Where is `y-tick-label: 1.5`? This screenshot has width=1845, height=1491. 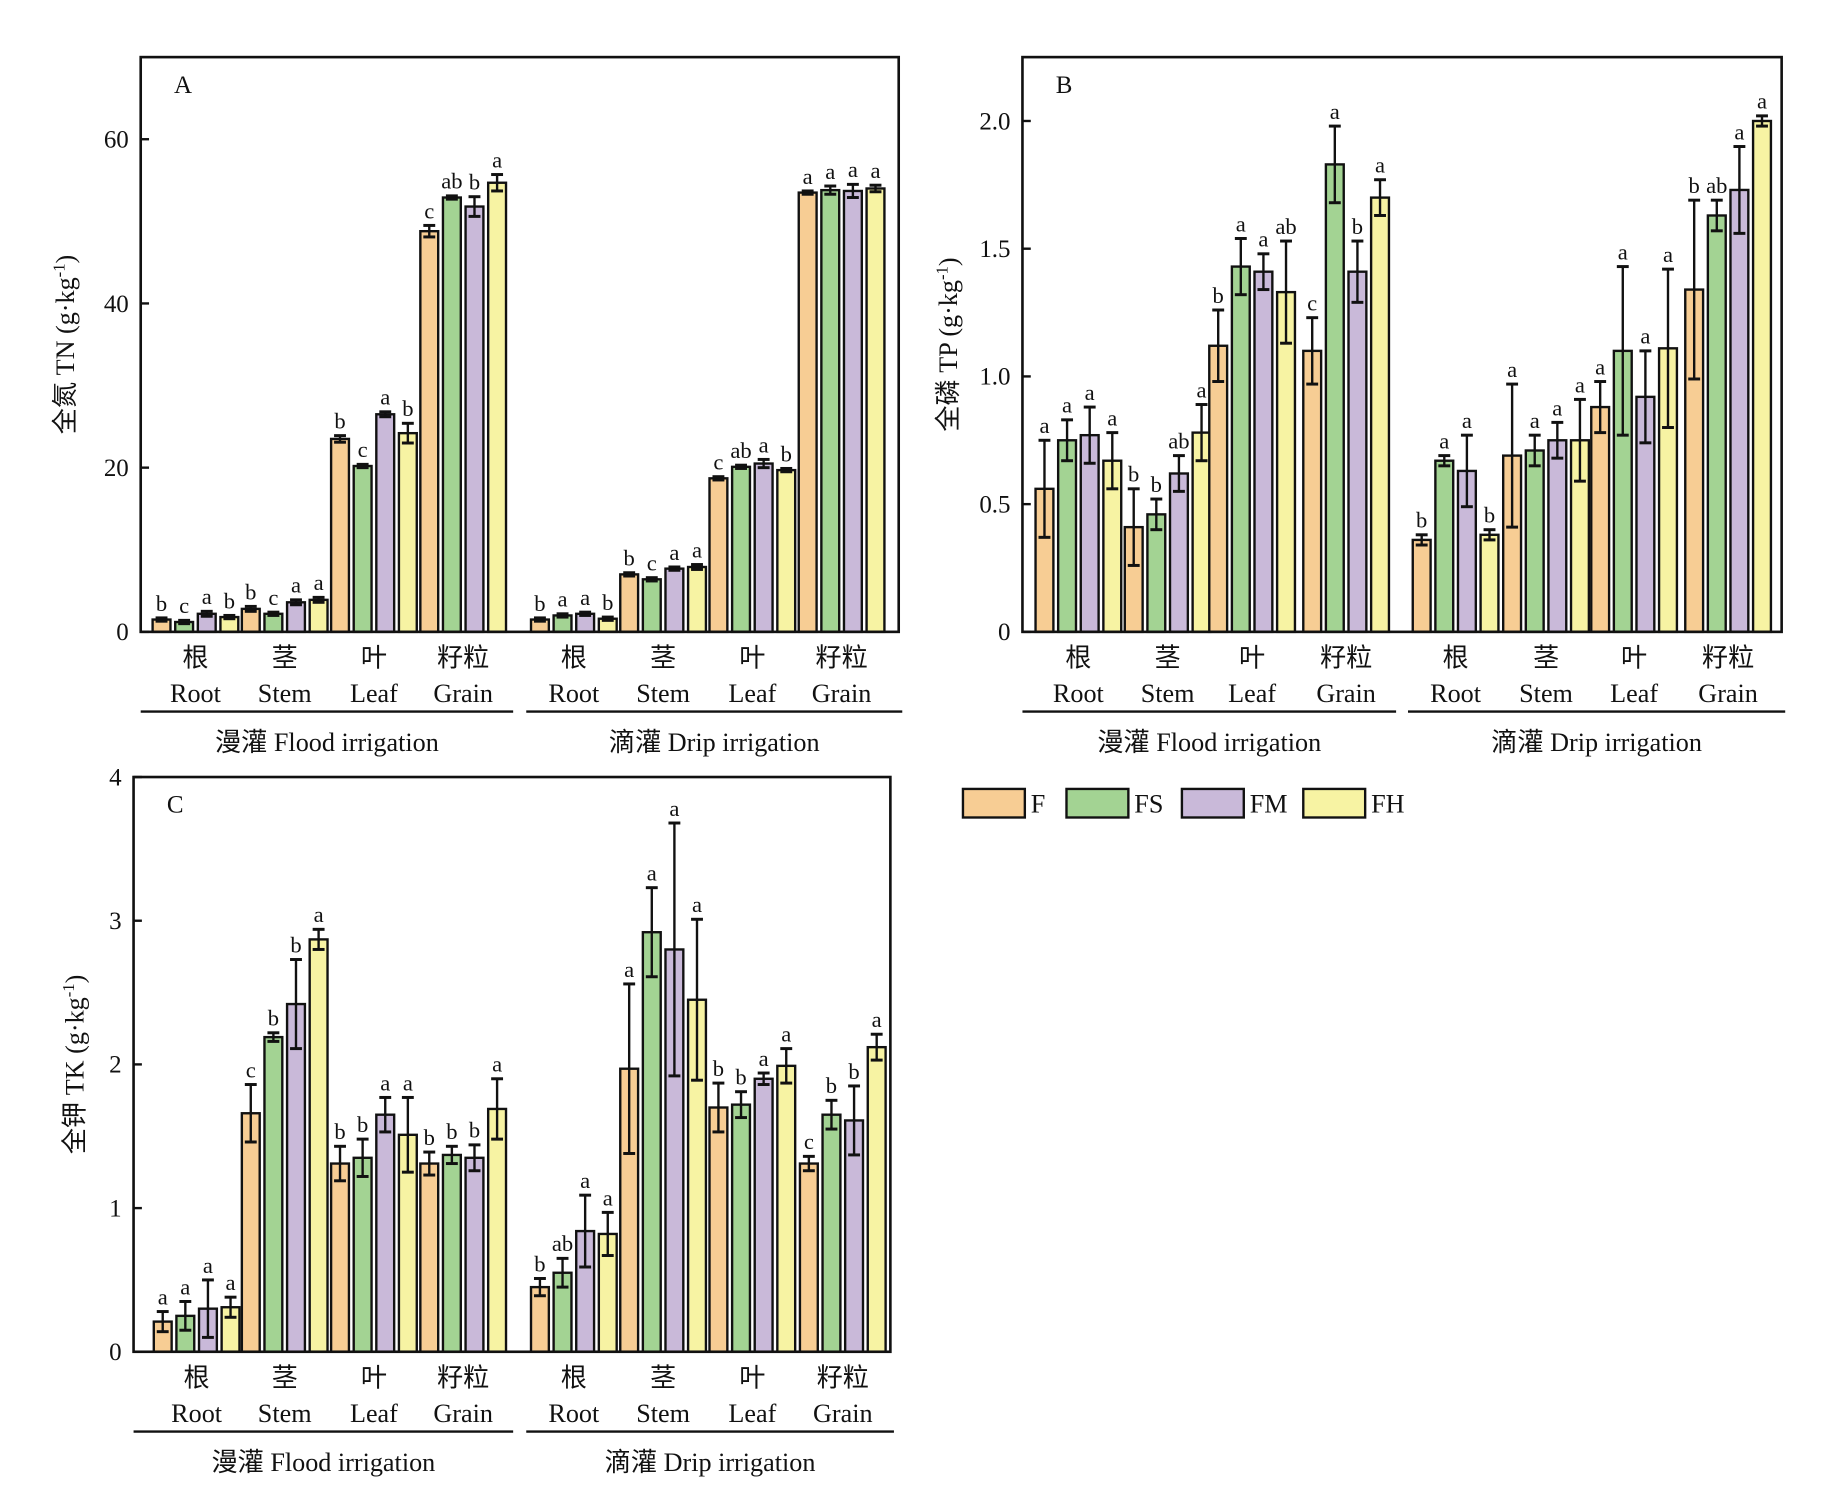 y-tick-label: 1.5 is located at coordinates (994, 249).